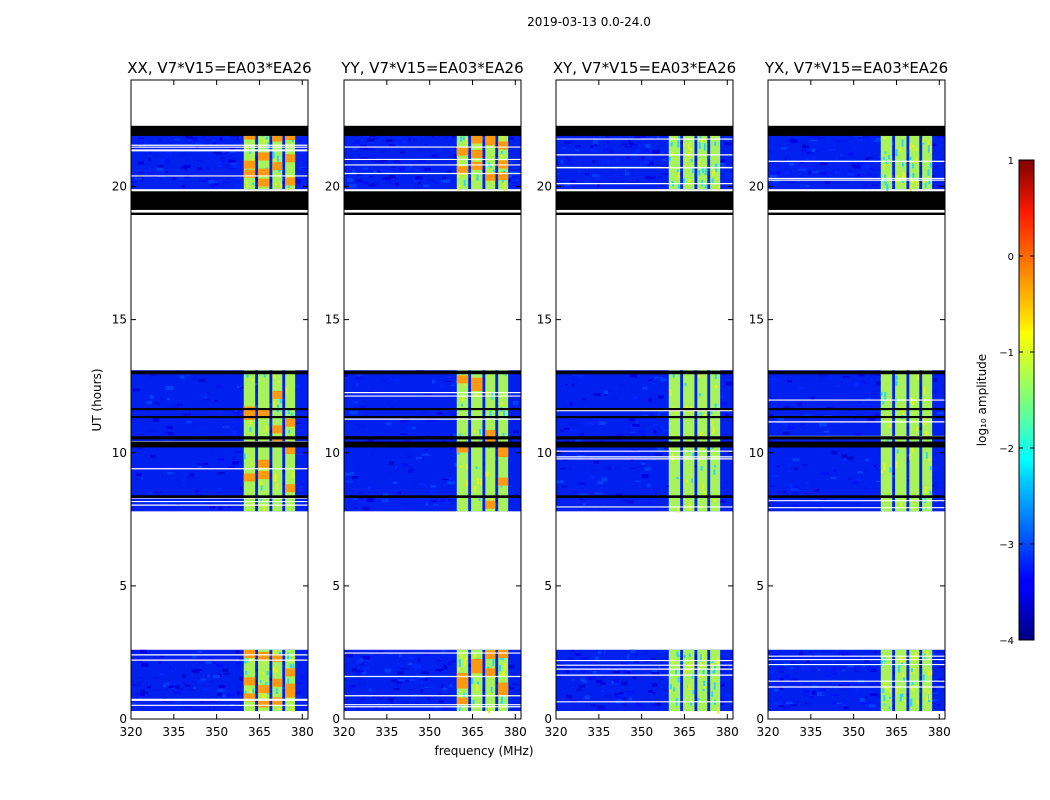 The width and height of the screenshot is (1050, 800). Describe the element at coordinates (684, 732) in the screenshot. I see `x-tick-label: 365` at that location.